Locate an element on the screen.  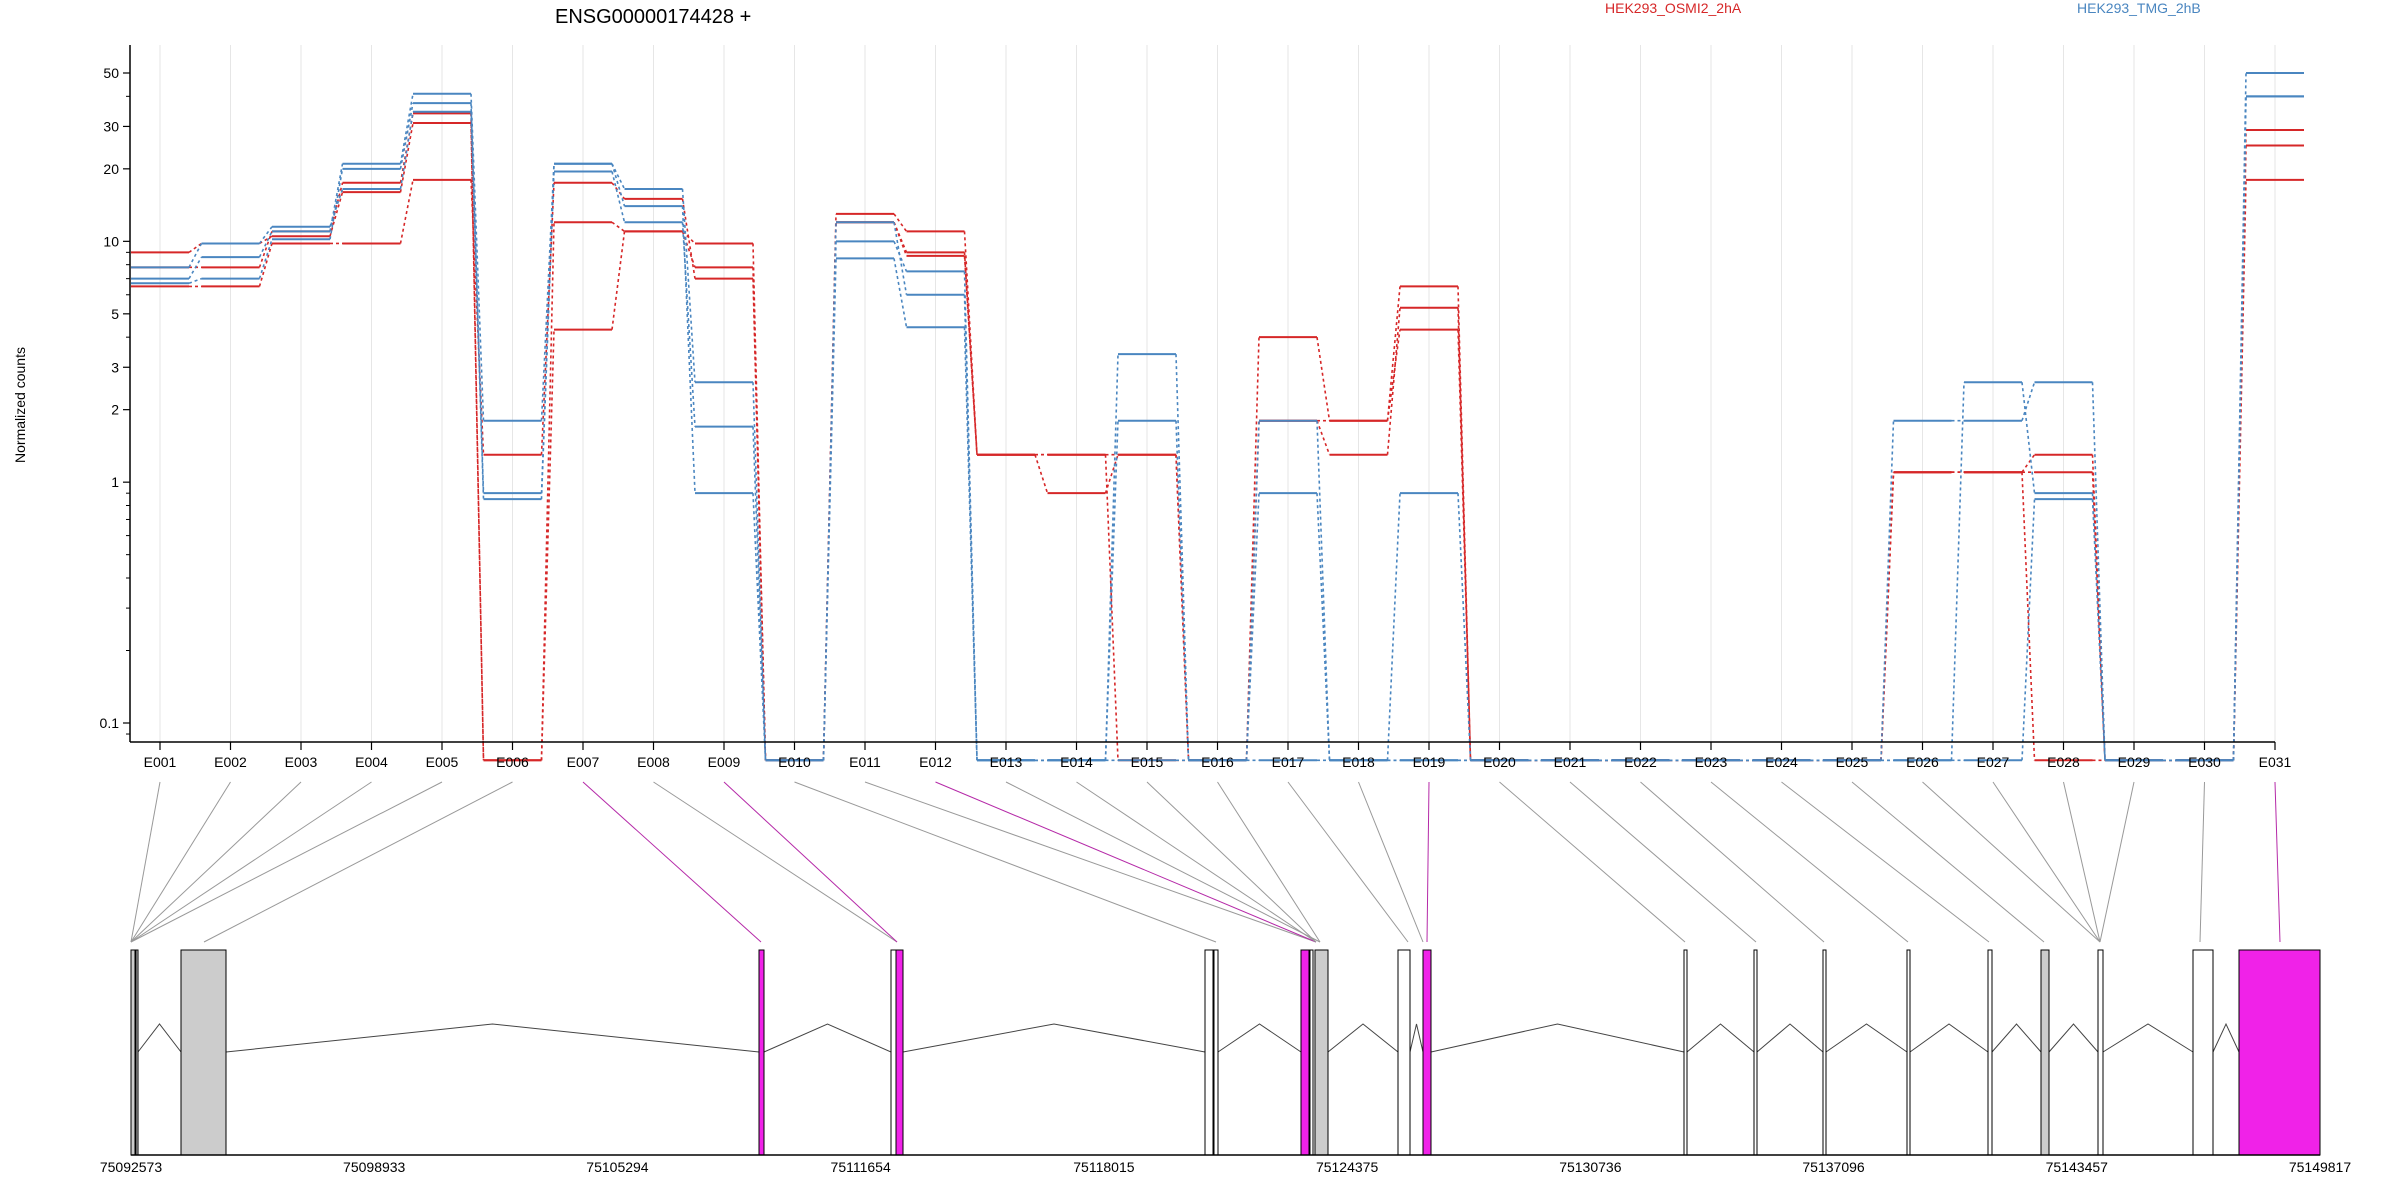
x-tick-label-e019: E019 is located at coordinates (1429, 762).